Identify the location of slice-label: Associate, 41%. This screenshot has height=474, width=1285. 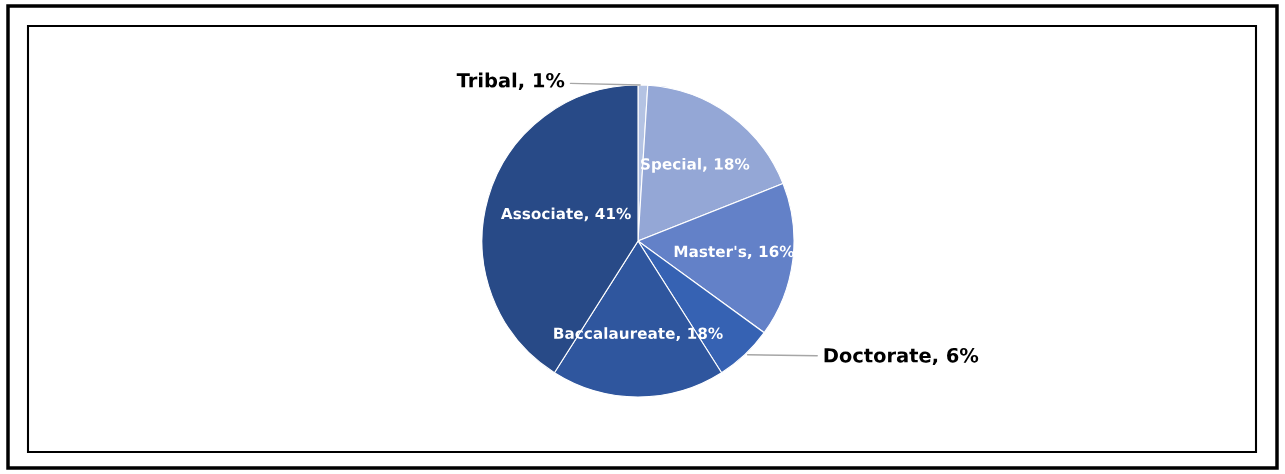
(565, 214).